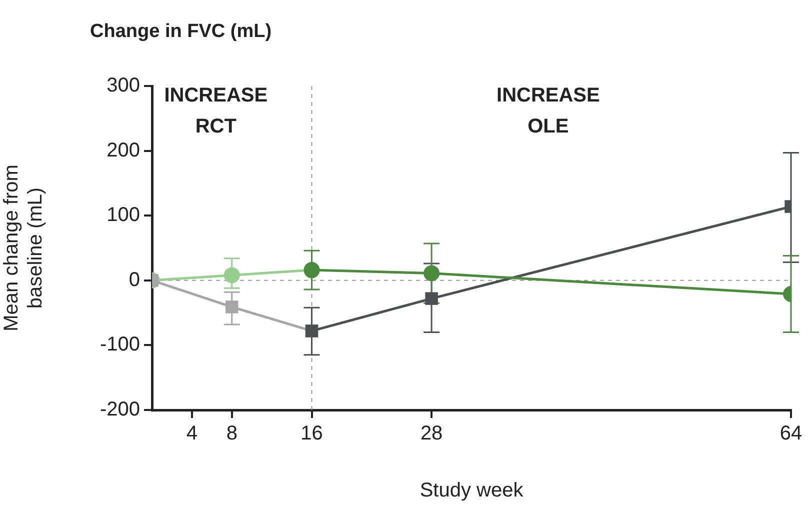 The width and height of the screenshot is (811, 507). What do you see at coordinates (548, 111) in the screenshot?
I see `annotation: INCREASE OLE` at bounding box center [548, 111].